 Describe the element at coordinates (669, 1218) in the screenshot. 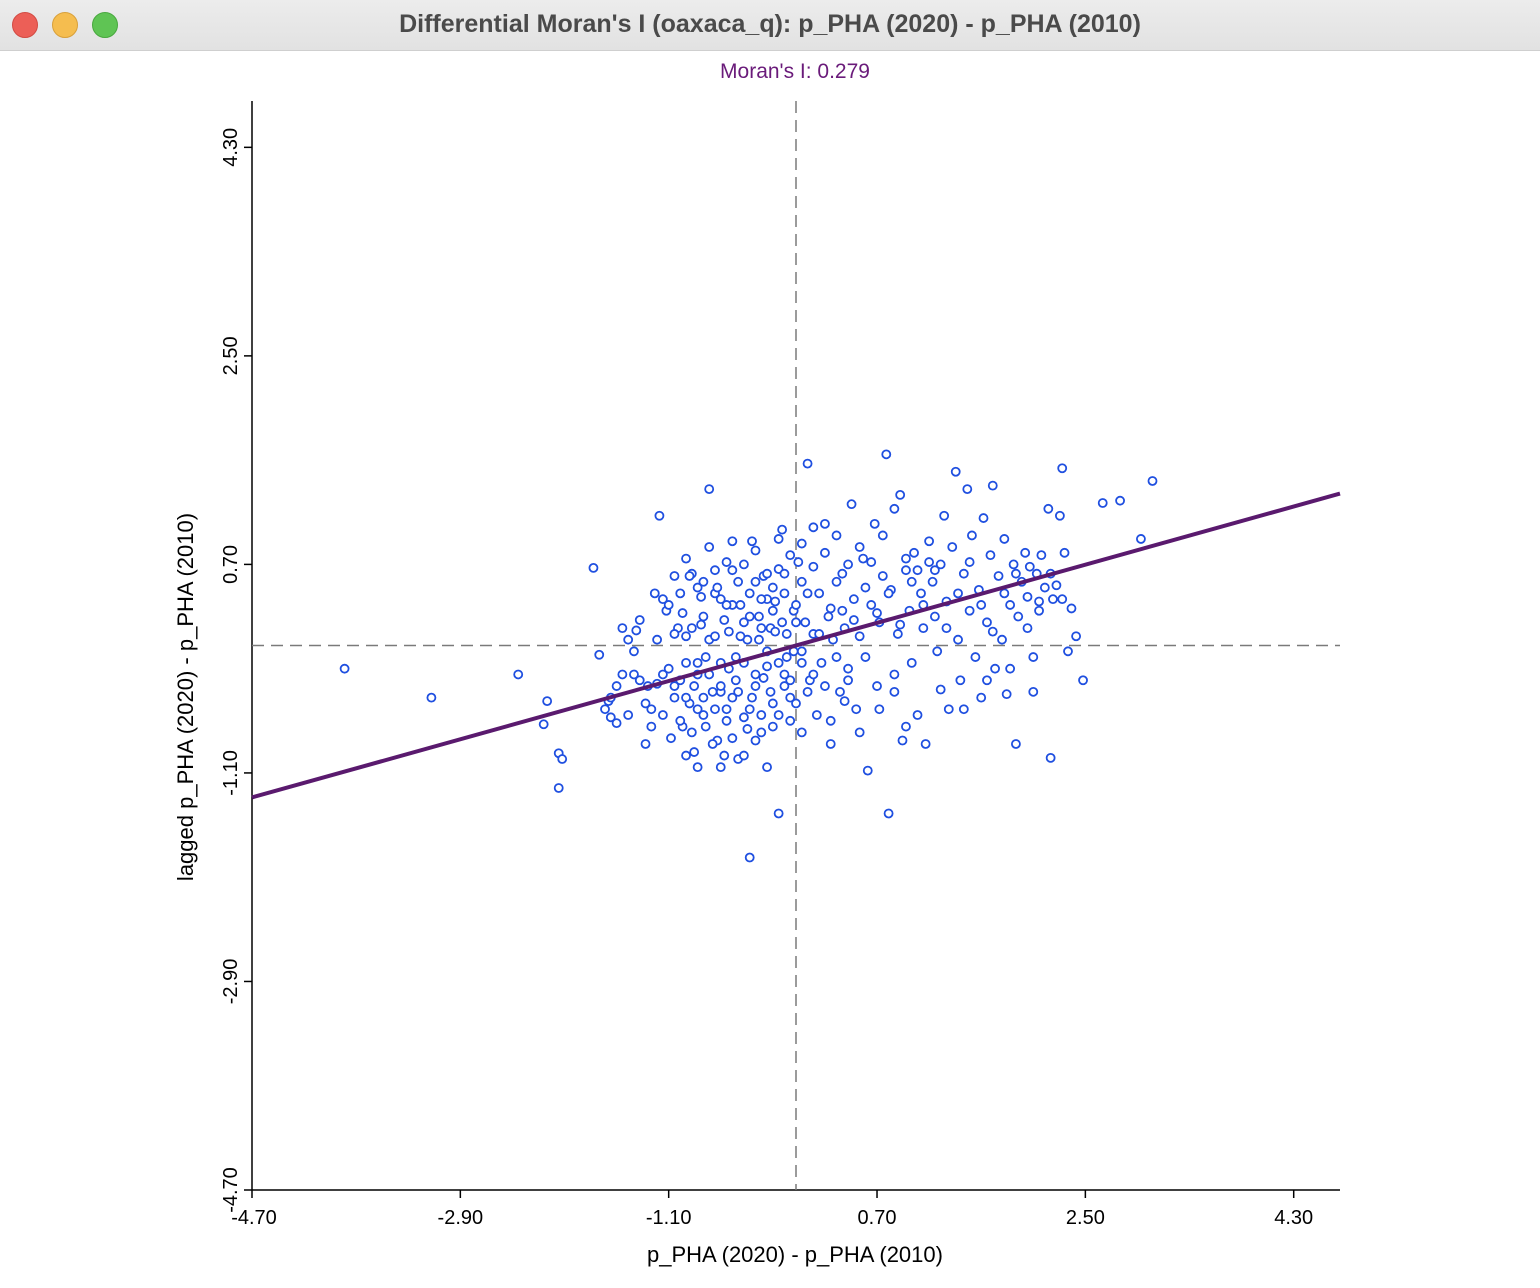

I see `x-tick-label: -1.10` at that location.